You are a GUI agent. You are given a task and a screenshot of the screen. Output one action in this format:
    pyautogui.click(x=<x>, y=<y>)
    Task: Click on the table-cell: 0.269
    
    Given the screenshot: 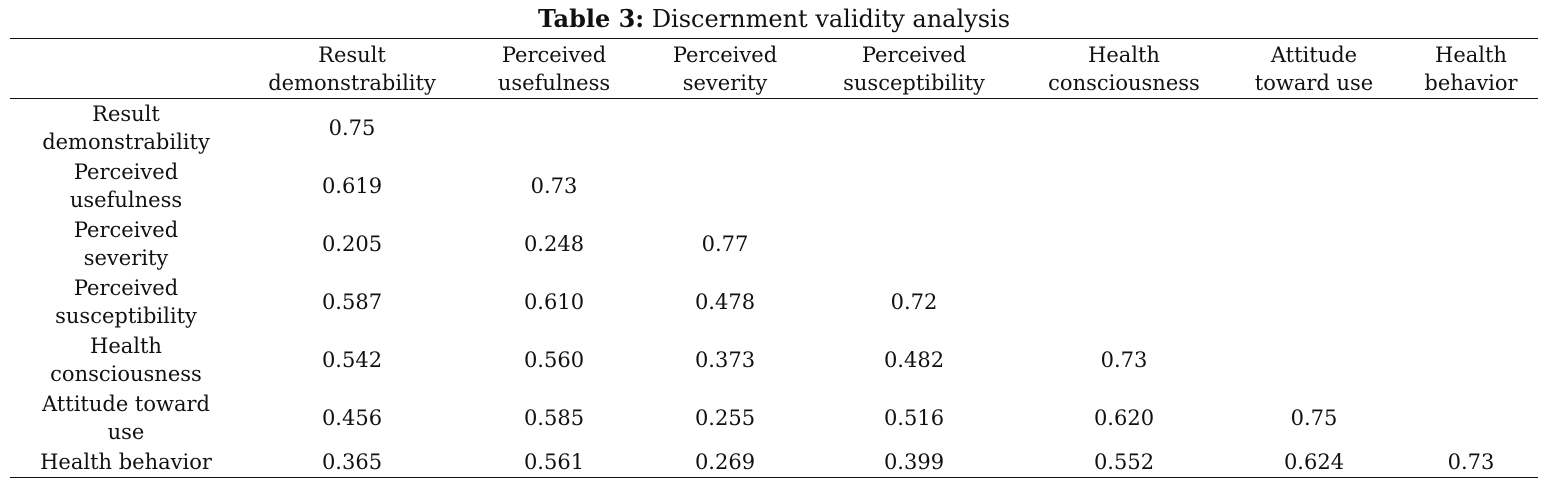 What is the action you would take?
    pyautogui.click(x=725, y=462)
    